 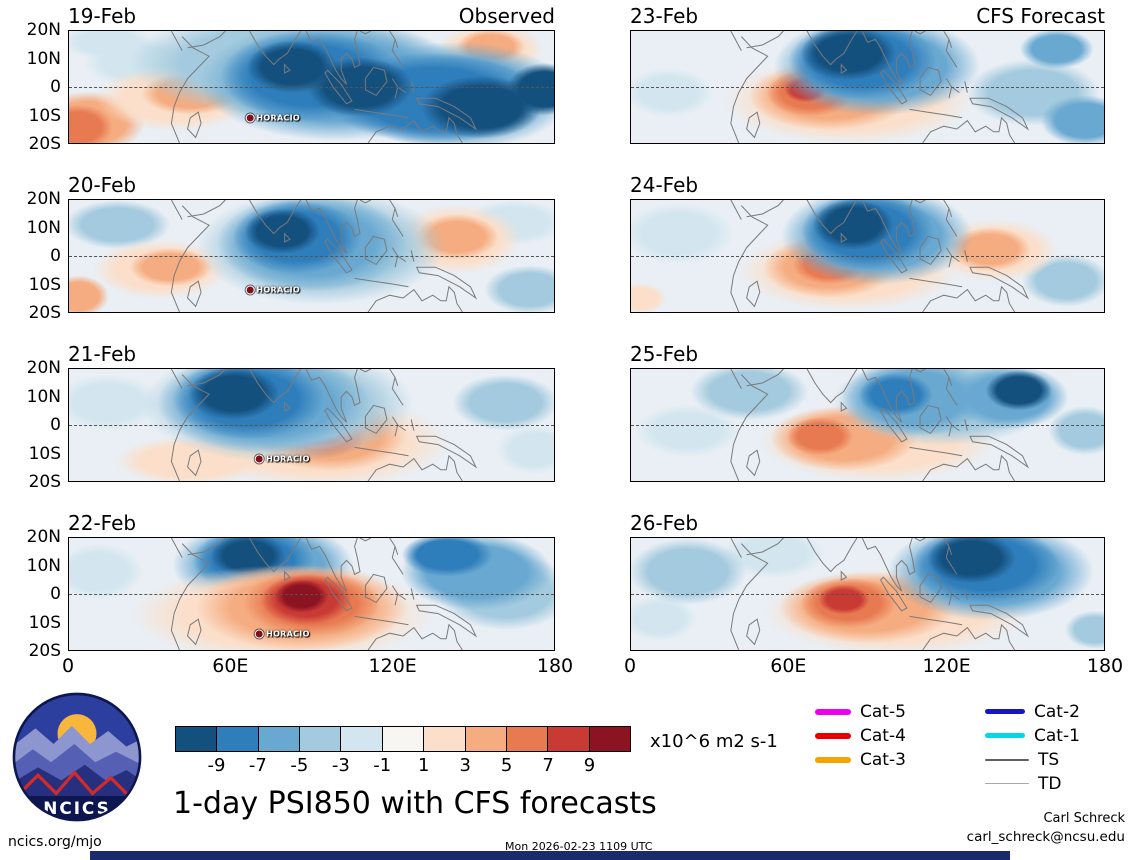 What do you see at coordinates (1032, 712) in the screenshot?
I see `legend-item: Cat-2` at bounding box center [1032, 712].